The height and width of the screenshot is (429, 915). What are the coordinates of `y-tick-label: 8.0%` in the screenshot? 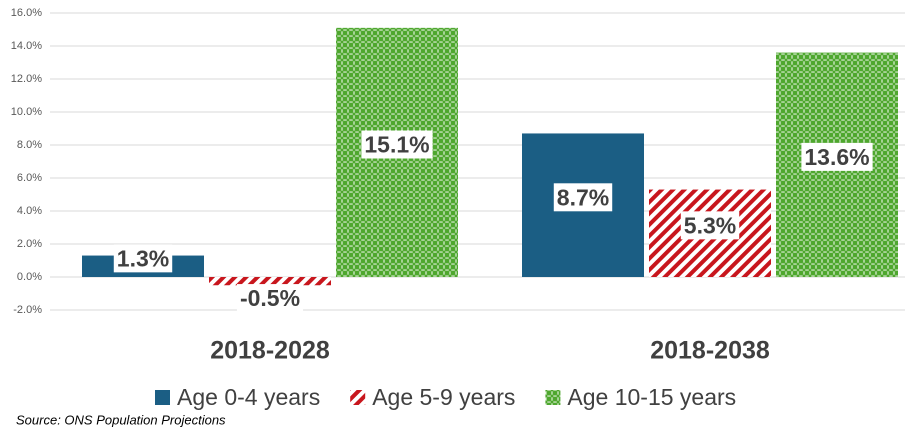 It's located at (29, 145).